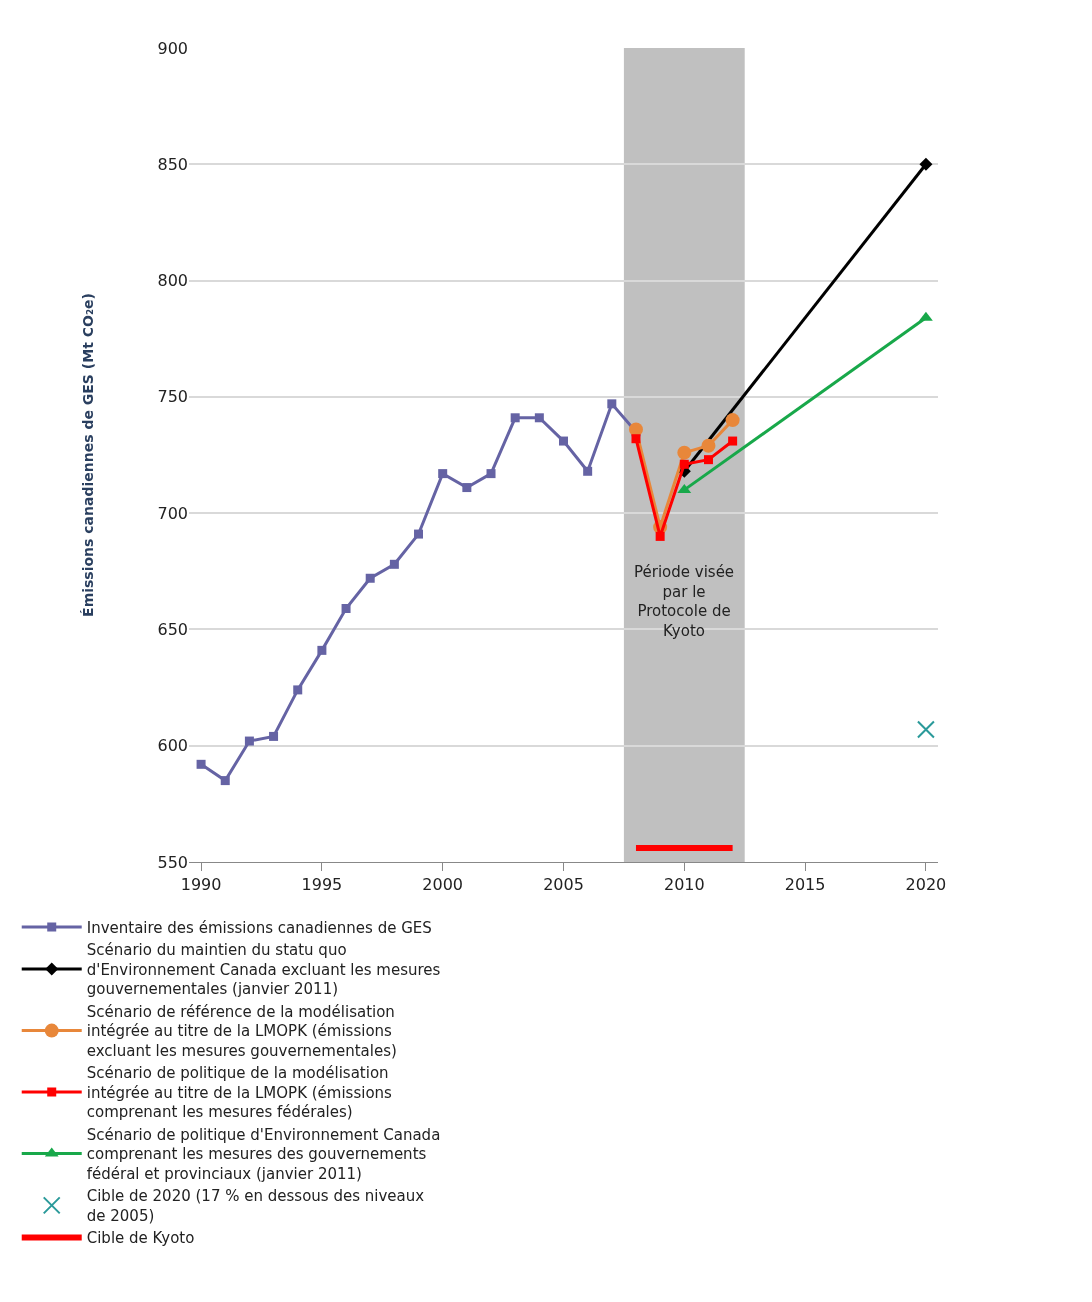 The width and height of the screenshot is (1092, 1302). What do you see at coordinates (172, 862) in the screenshot?
I see `y-tick-label: 550` at bounding box center [172, 862].